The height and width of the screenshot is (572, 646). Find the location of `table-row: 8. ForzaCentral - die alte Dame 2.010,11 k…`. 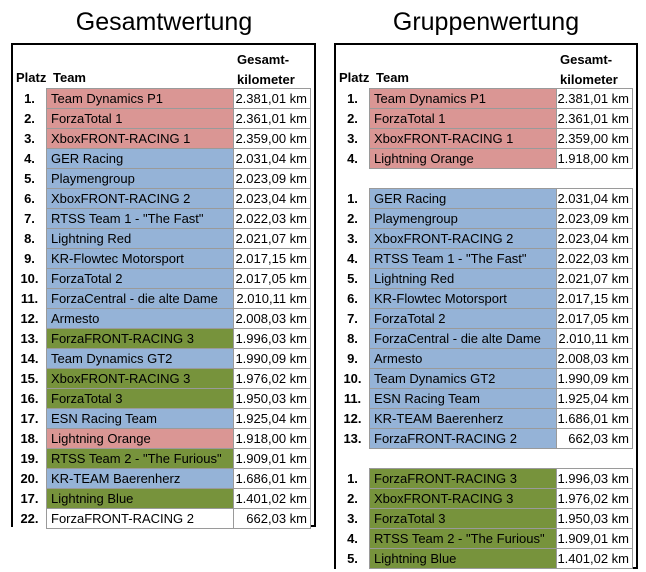

table-row: 8. ForzaCentral - die alte Dame 2.010,11 k… is located at coordinates (484, 338).